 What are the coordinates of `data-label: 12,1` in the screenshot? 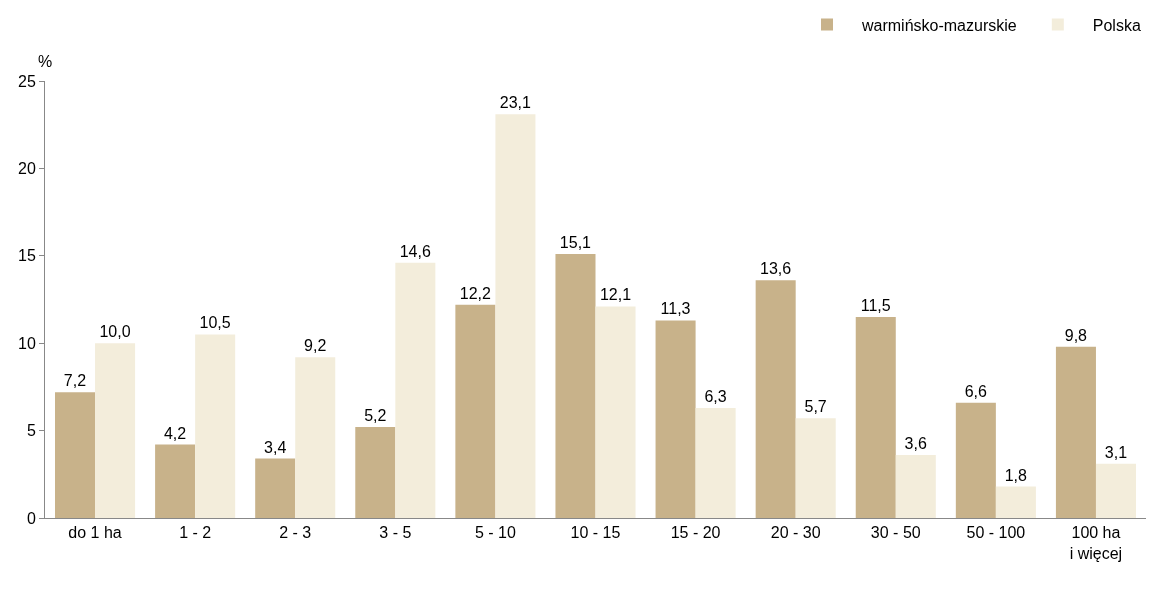 It's located at (615, 295).